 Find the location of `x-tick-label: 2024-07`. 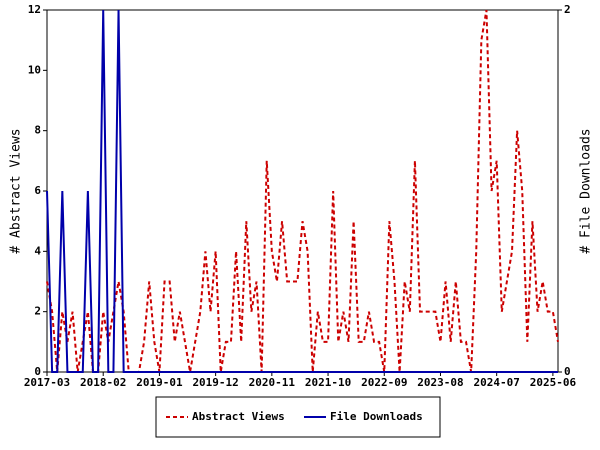

x-tick-label: 2024-07 is located at coordinates (497, 382).